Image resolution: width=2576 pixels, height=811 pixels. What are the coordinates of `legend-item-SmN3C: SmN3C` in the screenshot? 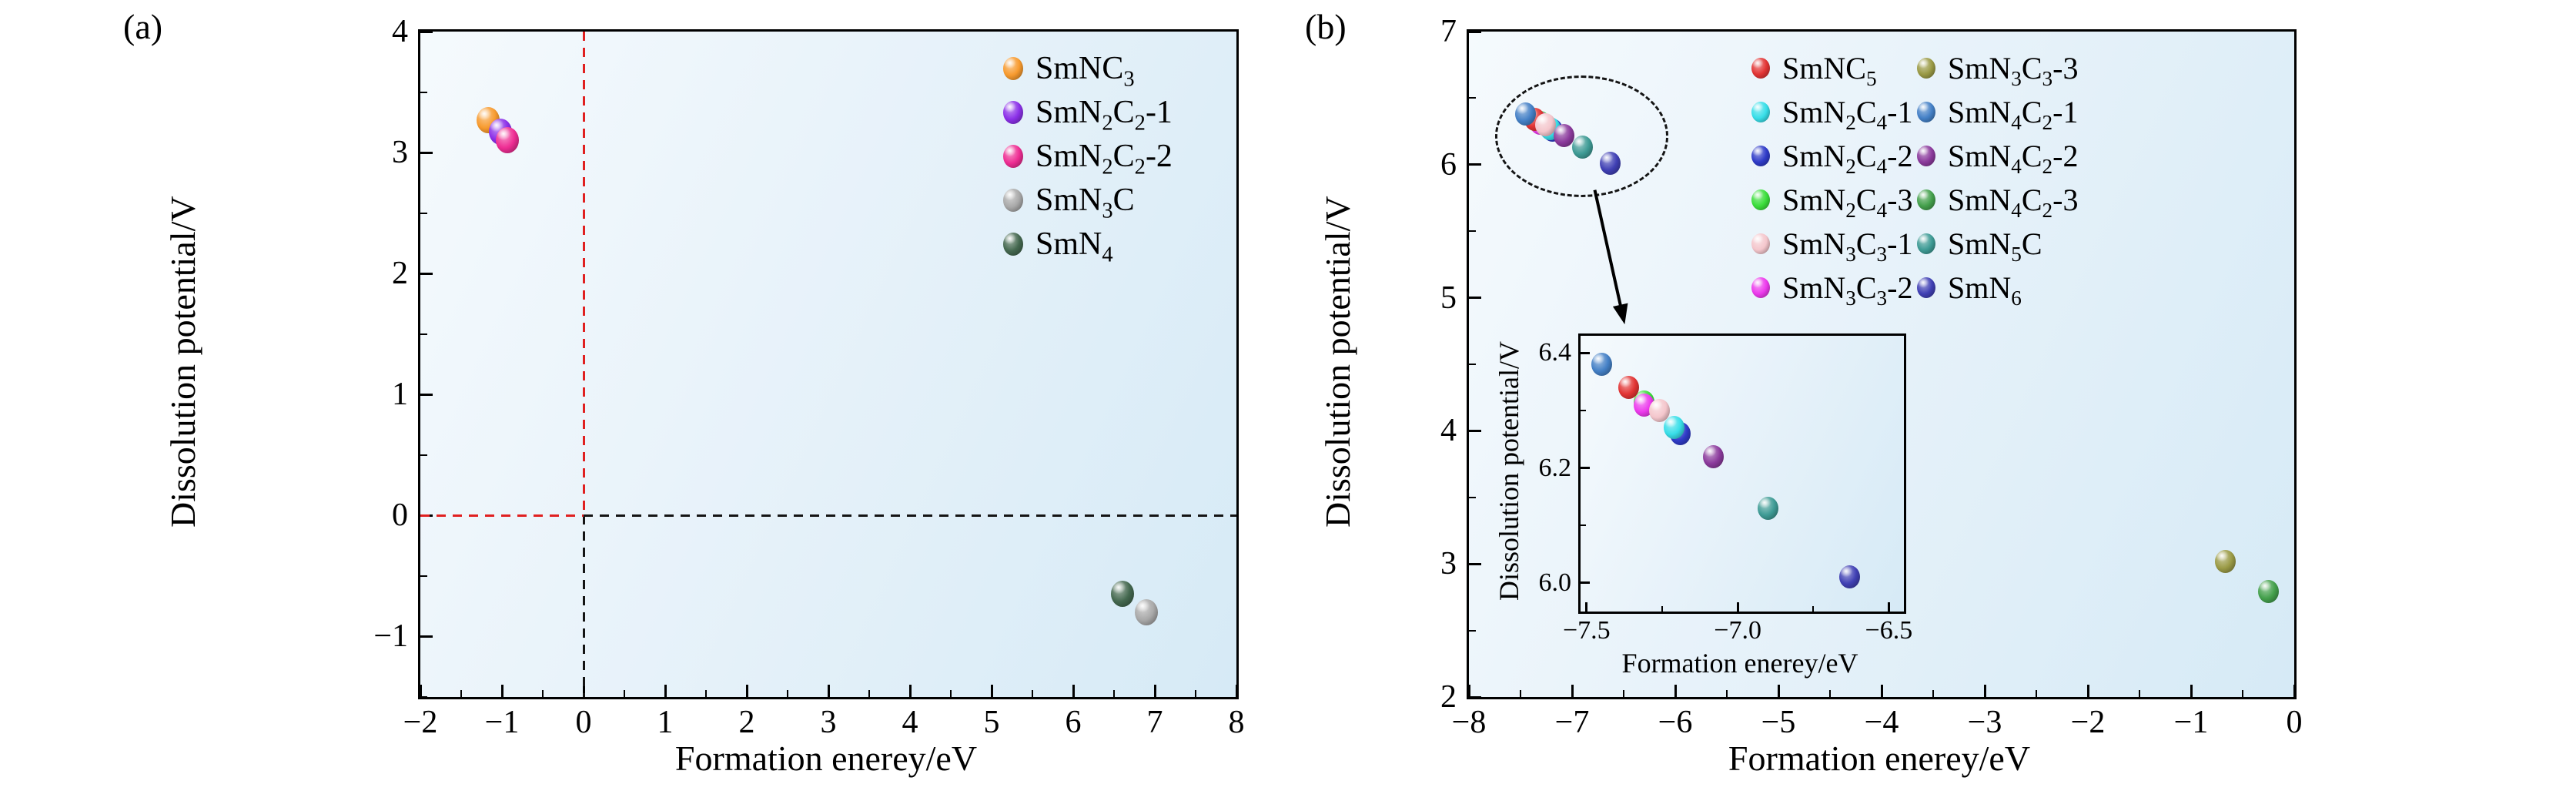 It's located at (1083, 200).